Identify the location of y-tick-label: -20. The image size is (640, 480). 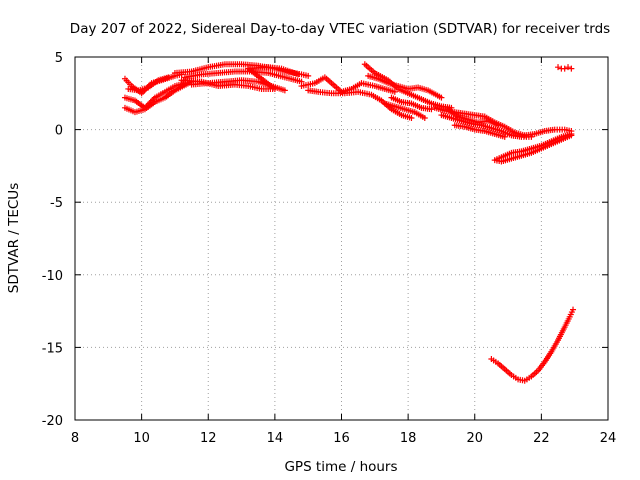
(52, 421).